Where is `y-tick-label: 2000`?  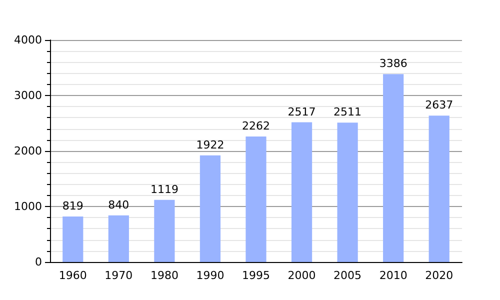 y-tick-label: 2000 is located at coordinates (28, 151).